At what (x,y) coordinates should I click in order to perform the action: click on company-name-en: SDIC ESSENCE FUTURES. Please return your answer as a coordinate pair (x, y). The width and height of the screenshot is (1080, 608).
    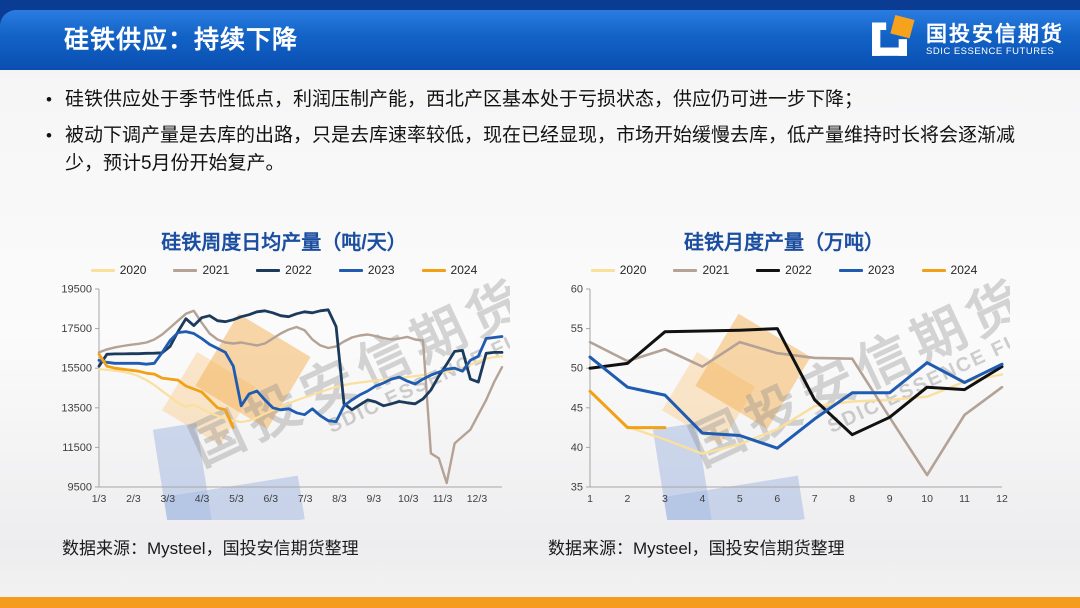
    Looking at the image, I should click on (990, 51).